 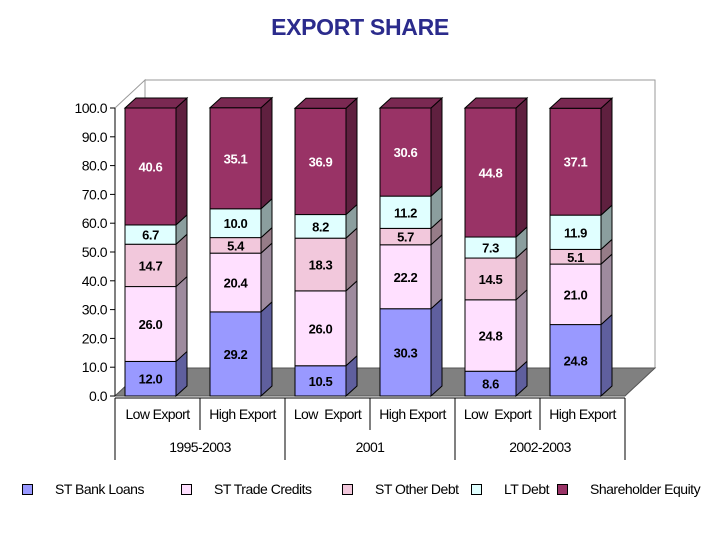 What do you see at coordinates (321, 161) in the screenshot?
I see `data-label: 36.9` at bounding box center [321, 161].